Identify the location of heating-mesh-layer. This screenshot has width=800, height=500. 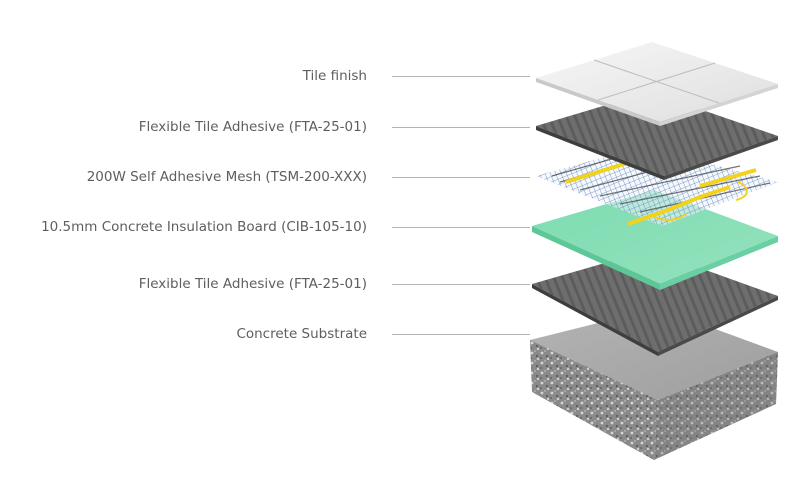
(657, 186).